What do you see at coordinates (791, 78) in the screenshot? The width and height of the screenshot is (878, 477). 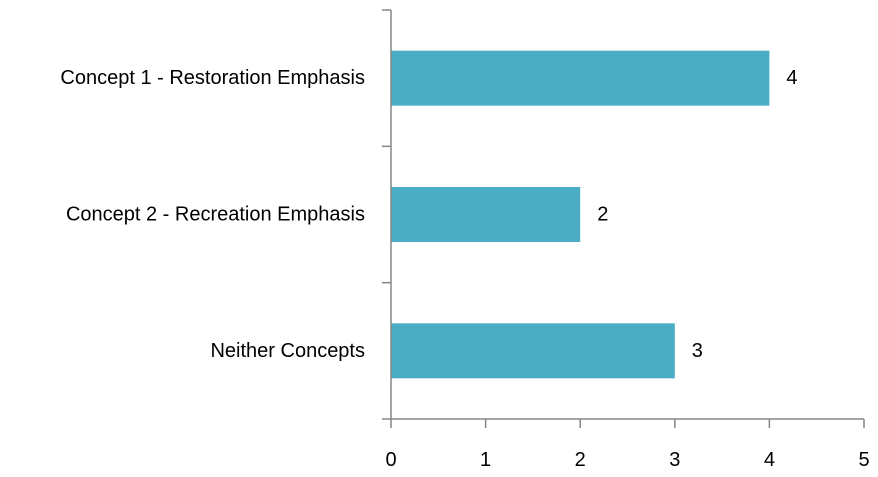 I see `data-label-1: 4` at bounding box center [791, 78].